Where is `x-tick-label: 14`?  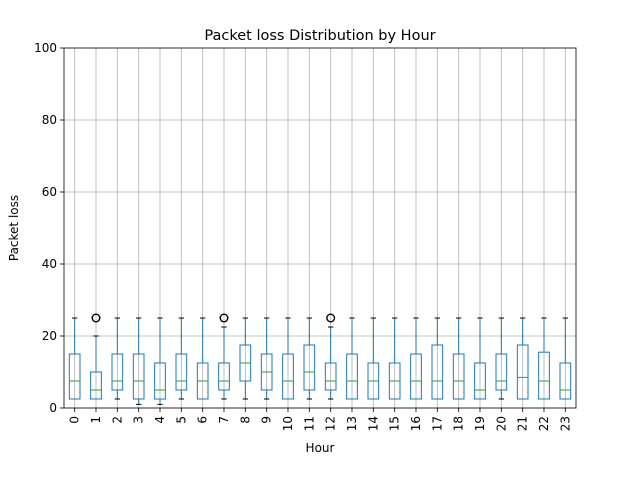
x-tick-label: 14 is located at coordinates (373, 423).